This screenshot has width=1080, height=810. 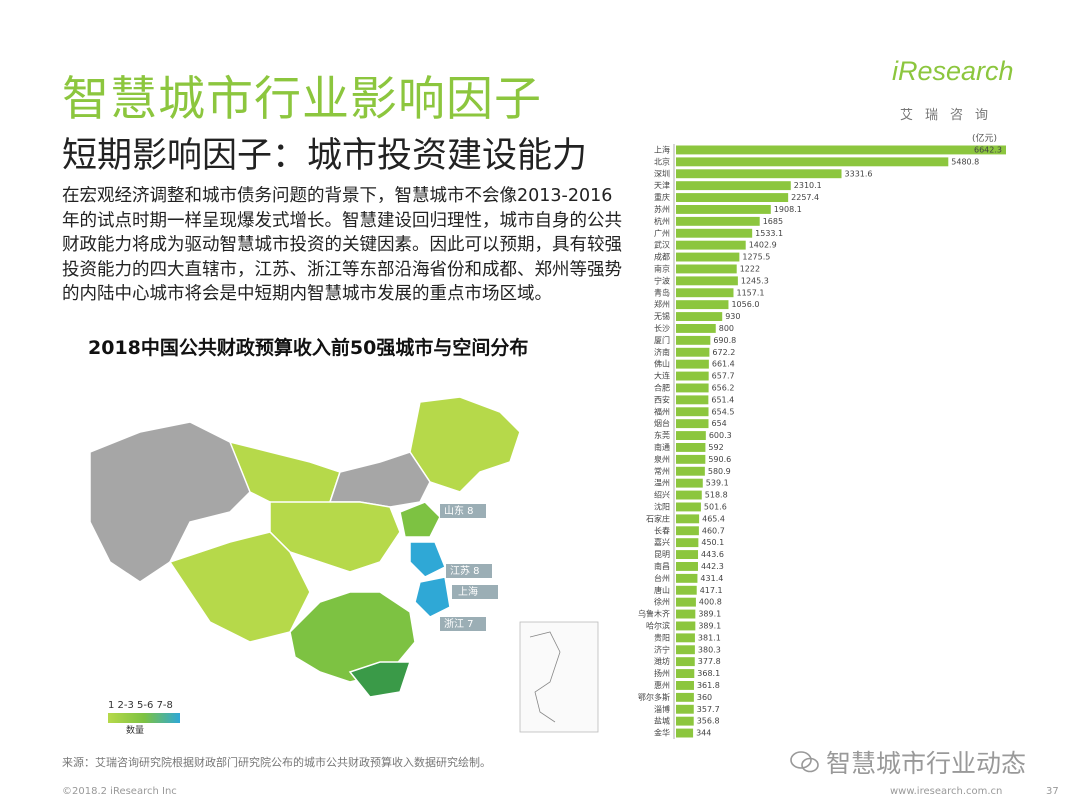 What do you see at coordinates (756, 257) in the screenshot?
I see `bar-value-label: 1275.5` at bounding box center [756, 257].